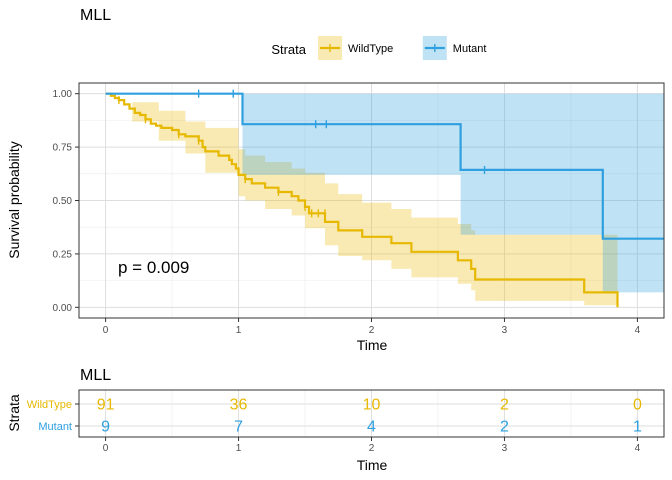 This screenshot has height=480, width=672. What do you see at coordinates (239, 405) in the screenshot?
I see `risk-count-wildtype: 36` at bounding box center [239, 405].